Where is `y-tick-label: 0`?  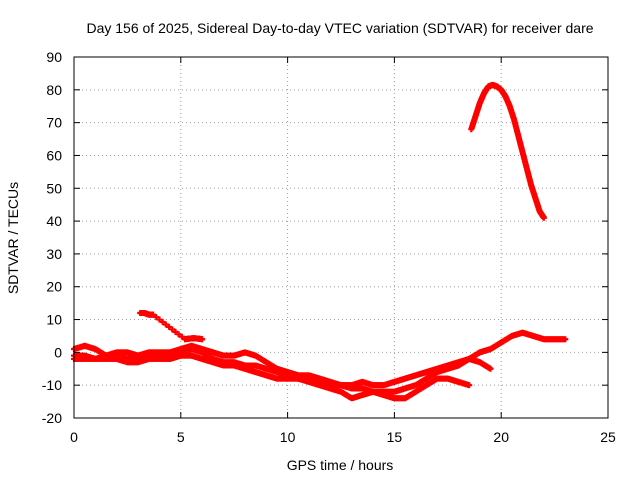
y-tick-label: 0 is located at coordinates (58, 352).